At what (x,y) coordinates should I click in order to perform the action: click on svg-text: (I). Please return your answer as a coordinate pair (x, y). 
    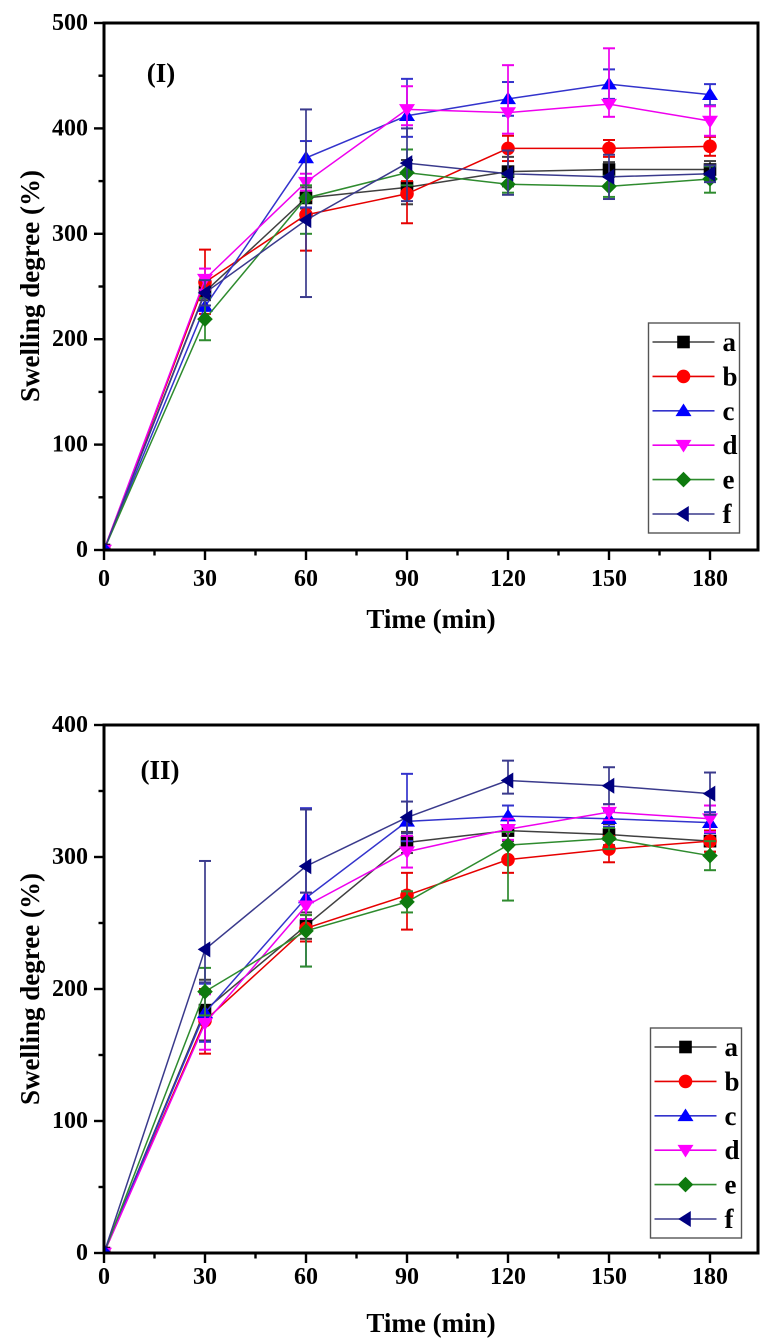
    Looking at the image, I should click on (161, 73).